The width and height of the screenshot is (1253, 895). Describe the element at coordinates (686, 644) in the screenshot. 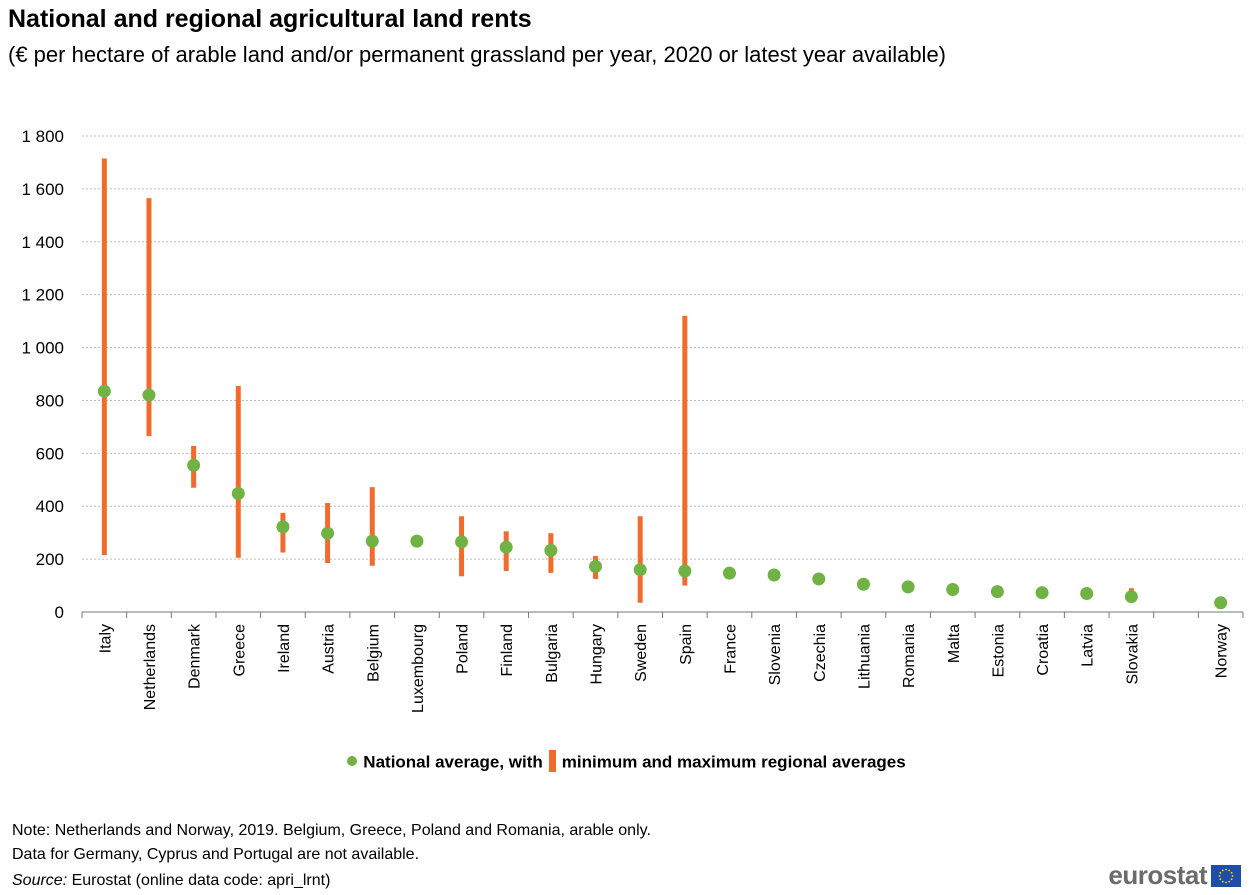

I see `x-tick-label: Spain` at that location.